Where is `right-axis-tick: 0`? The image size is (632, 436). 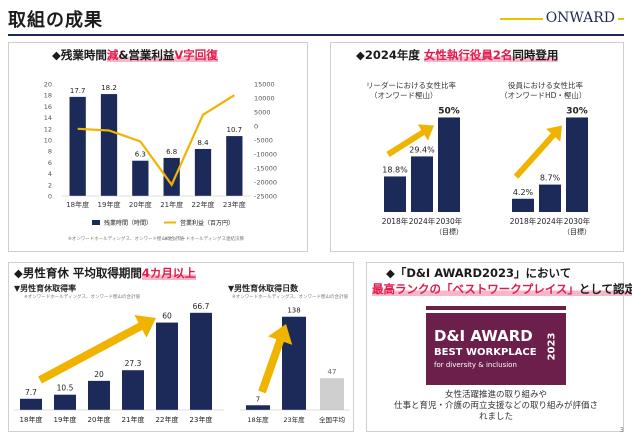
right-axis-tick: 0 is located at coordinates (256, 127).